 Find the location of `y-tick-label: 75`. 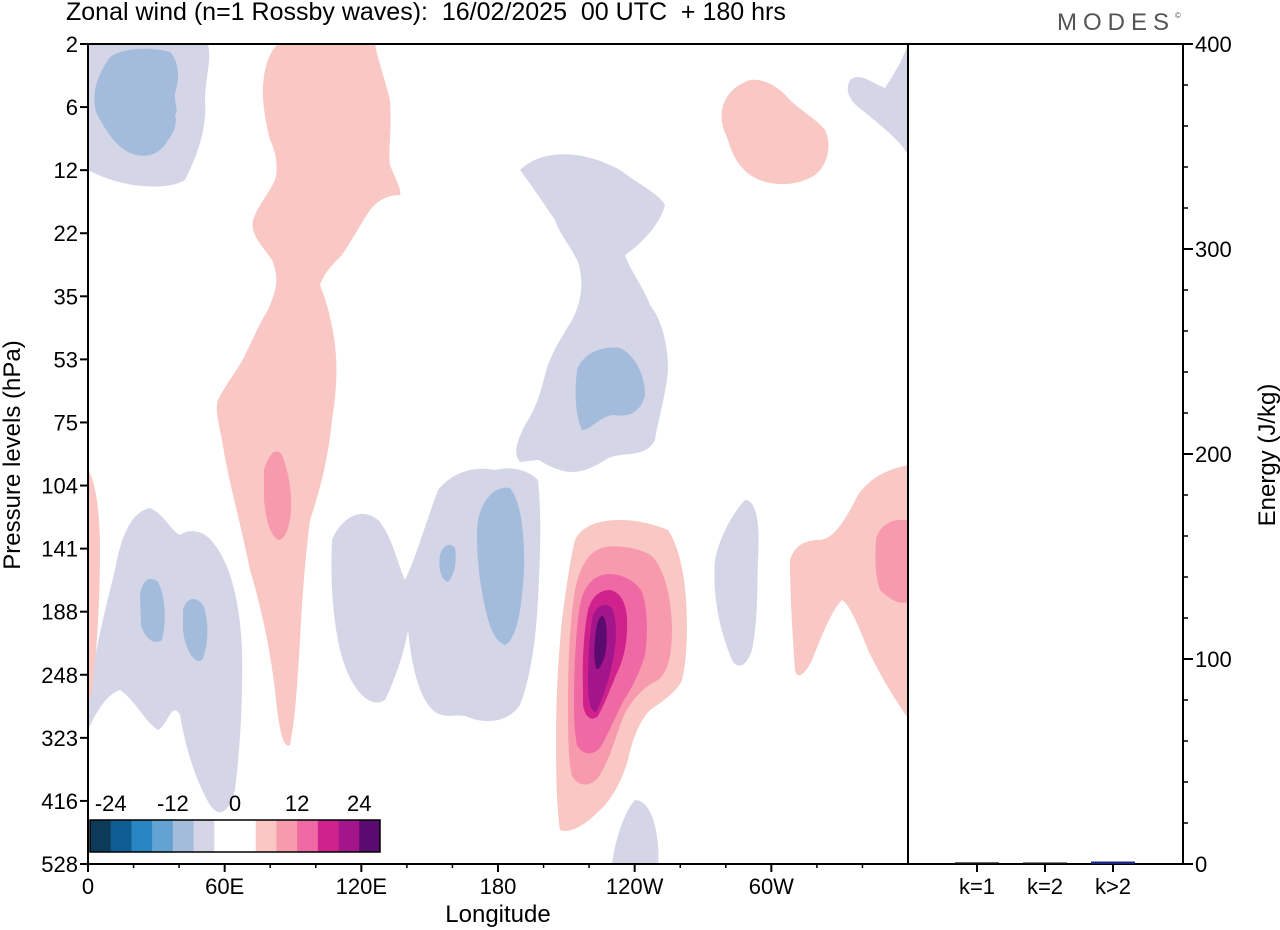

y-tick-label: 75 is located at coordinates (66, 422).